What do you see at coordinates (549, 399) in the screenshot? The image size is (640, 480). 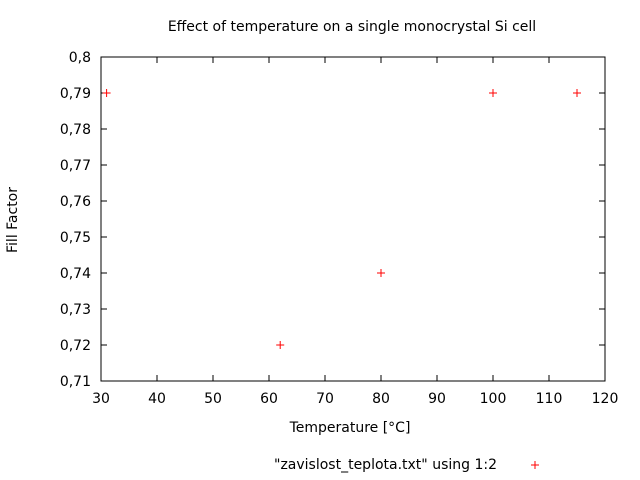 I see `x-tick-label: 110` at bounding box center [549, 399].